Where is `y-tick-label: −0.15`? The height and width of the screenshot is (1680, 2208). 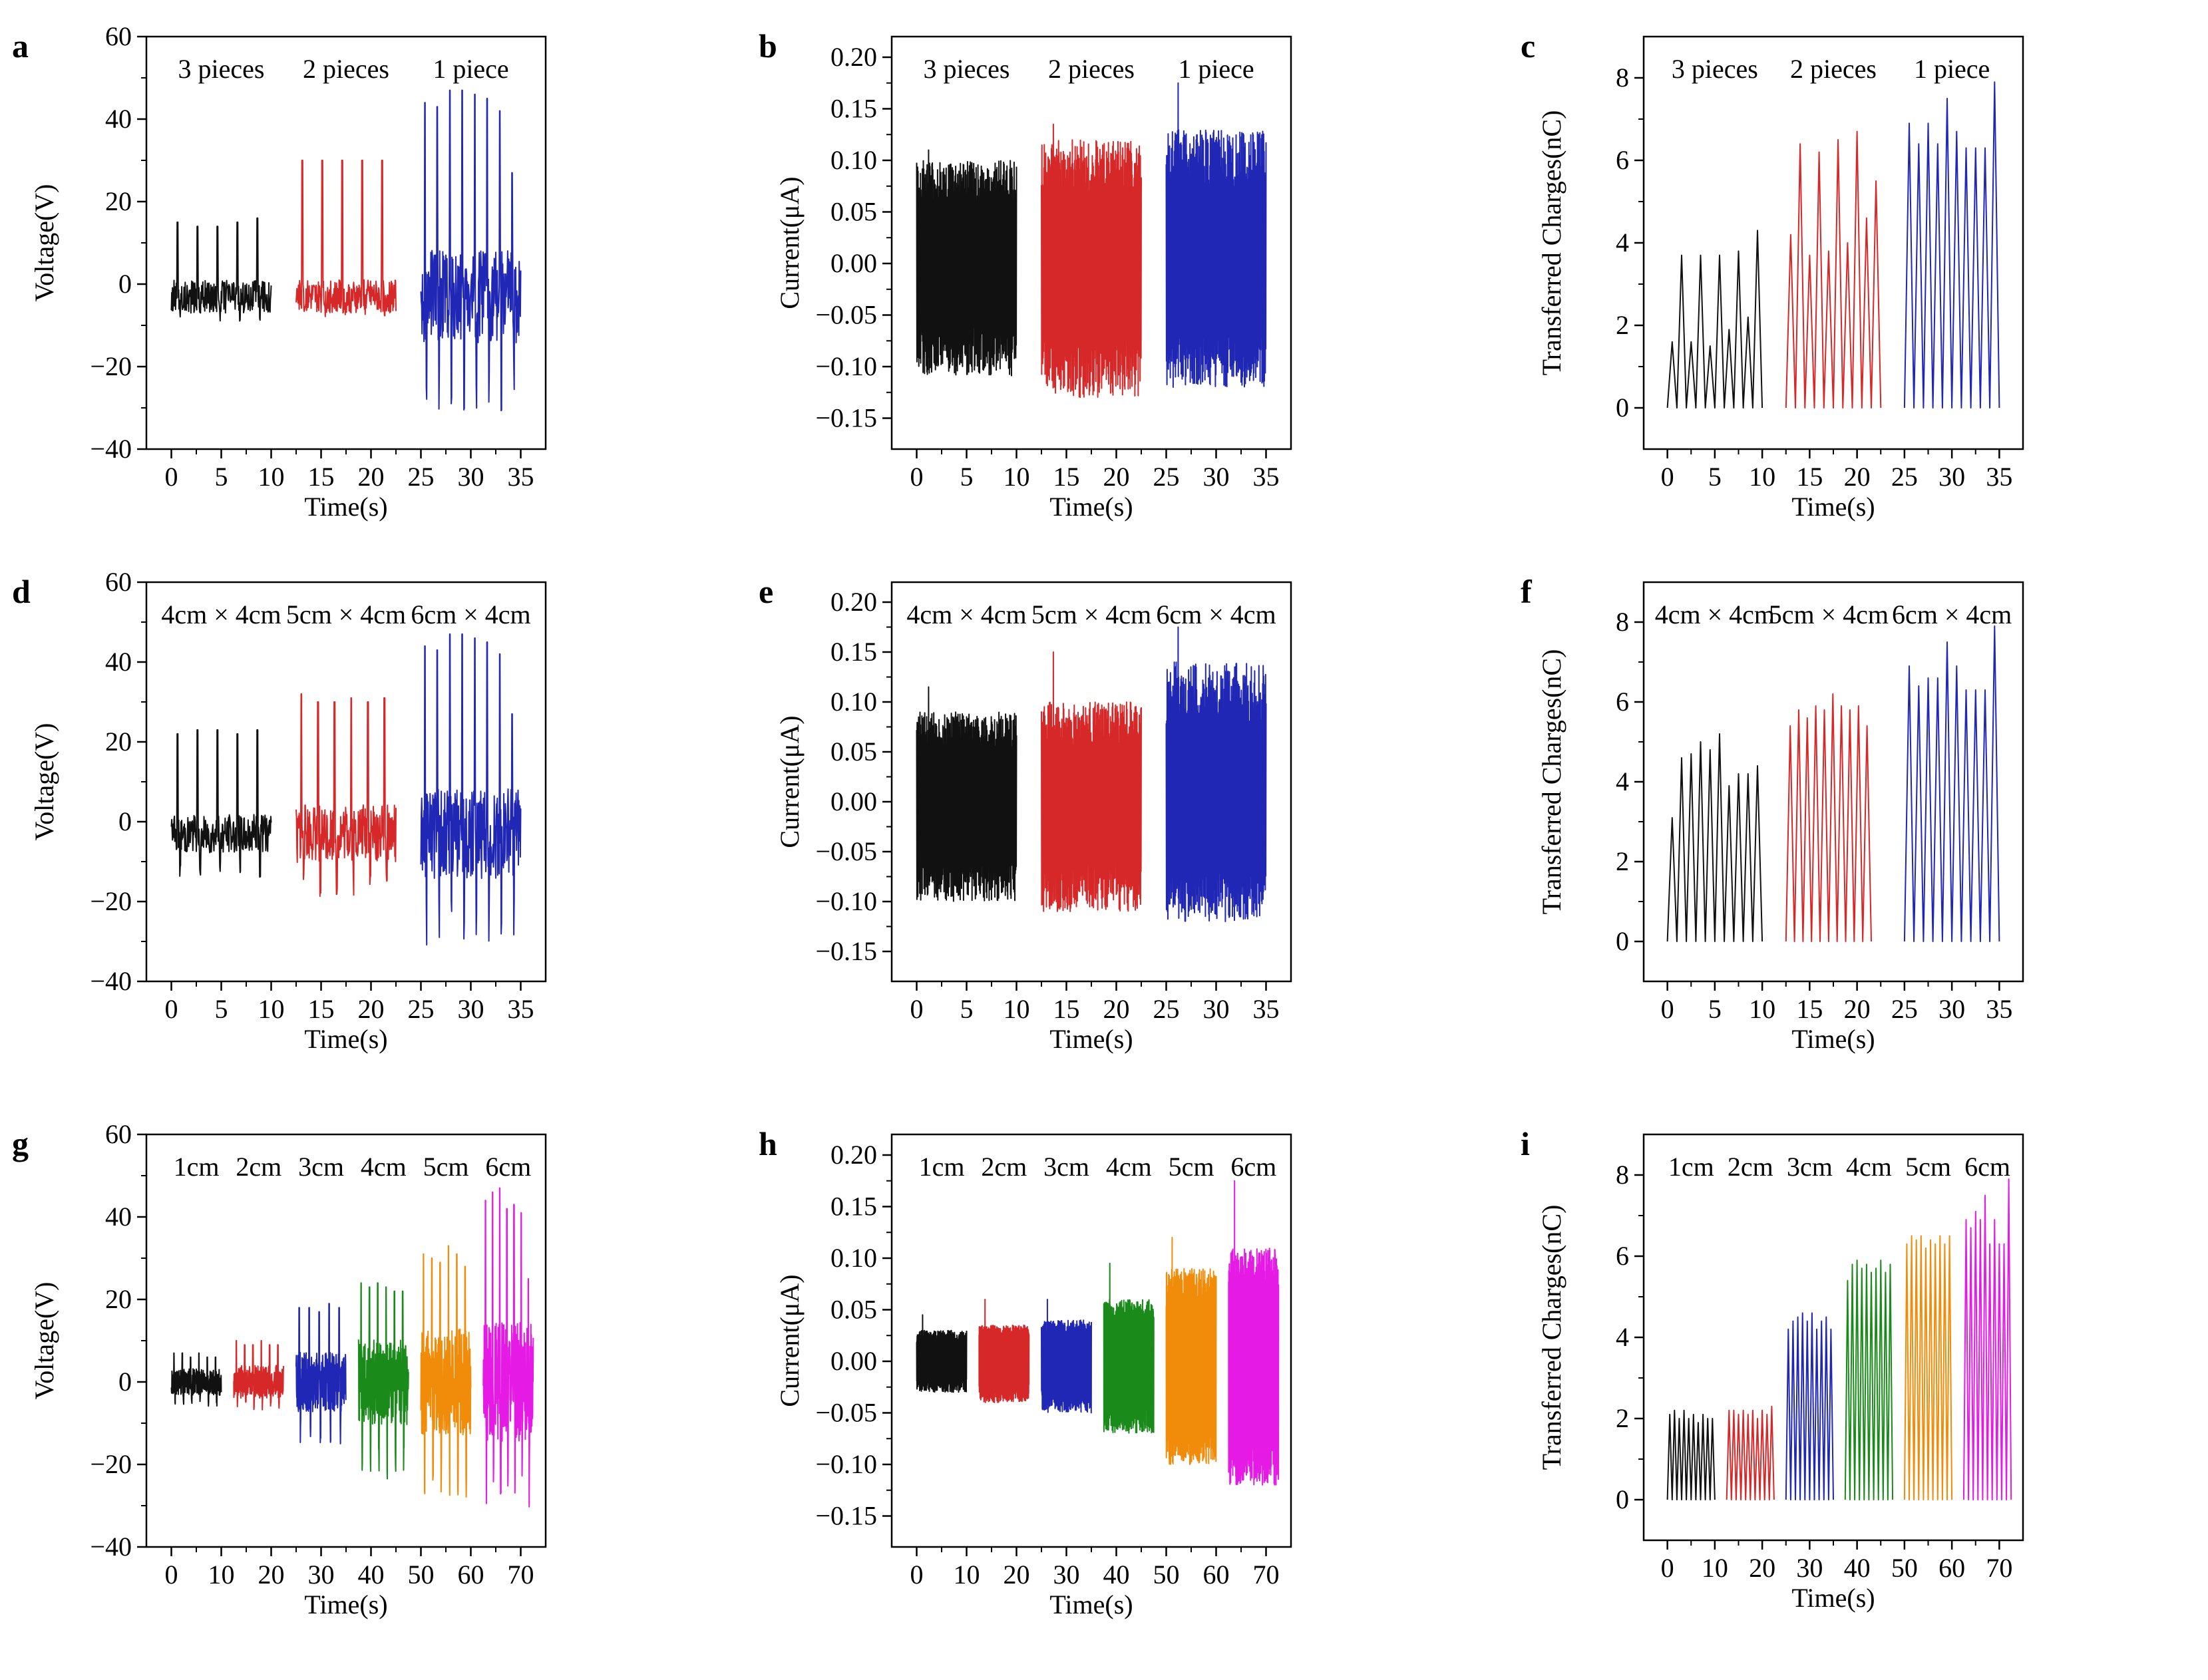 y-tick-label: −0.15 is located at coordinates (846, 951).